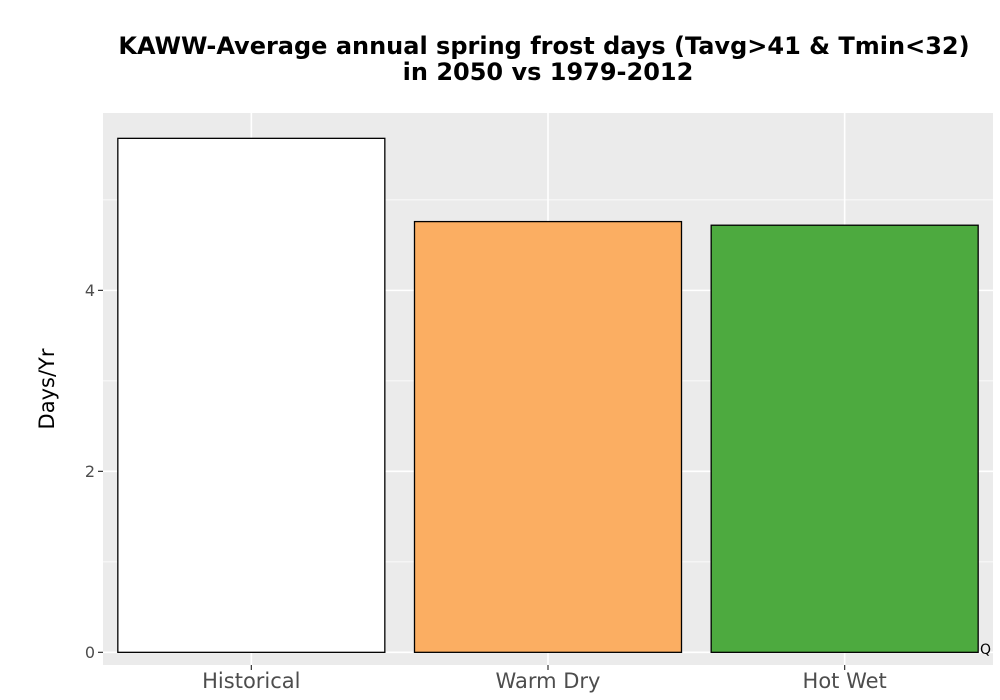  I want to click on y-axis-ticks: 0 2 4, so click(94, 471).